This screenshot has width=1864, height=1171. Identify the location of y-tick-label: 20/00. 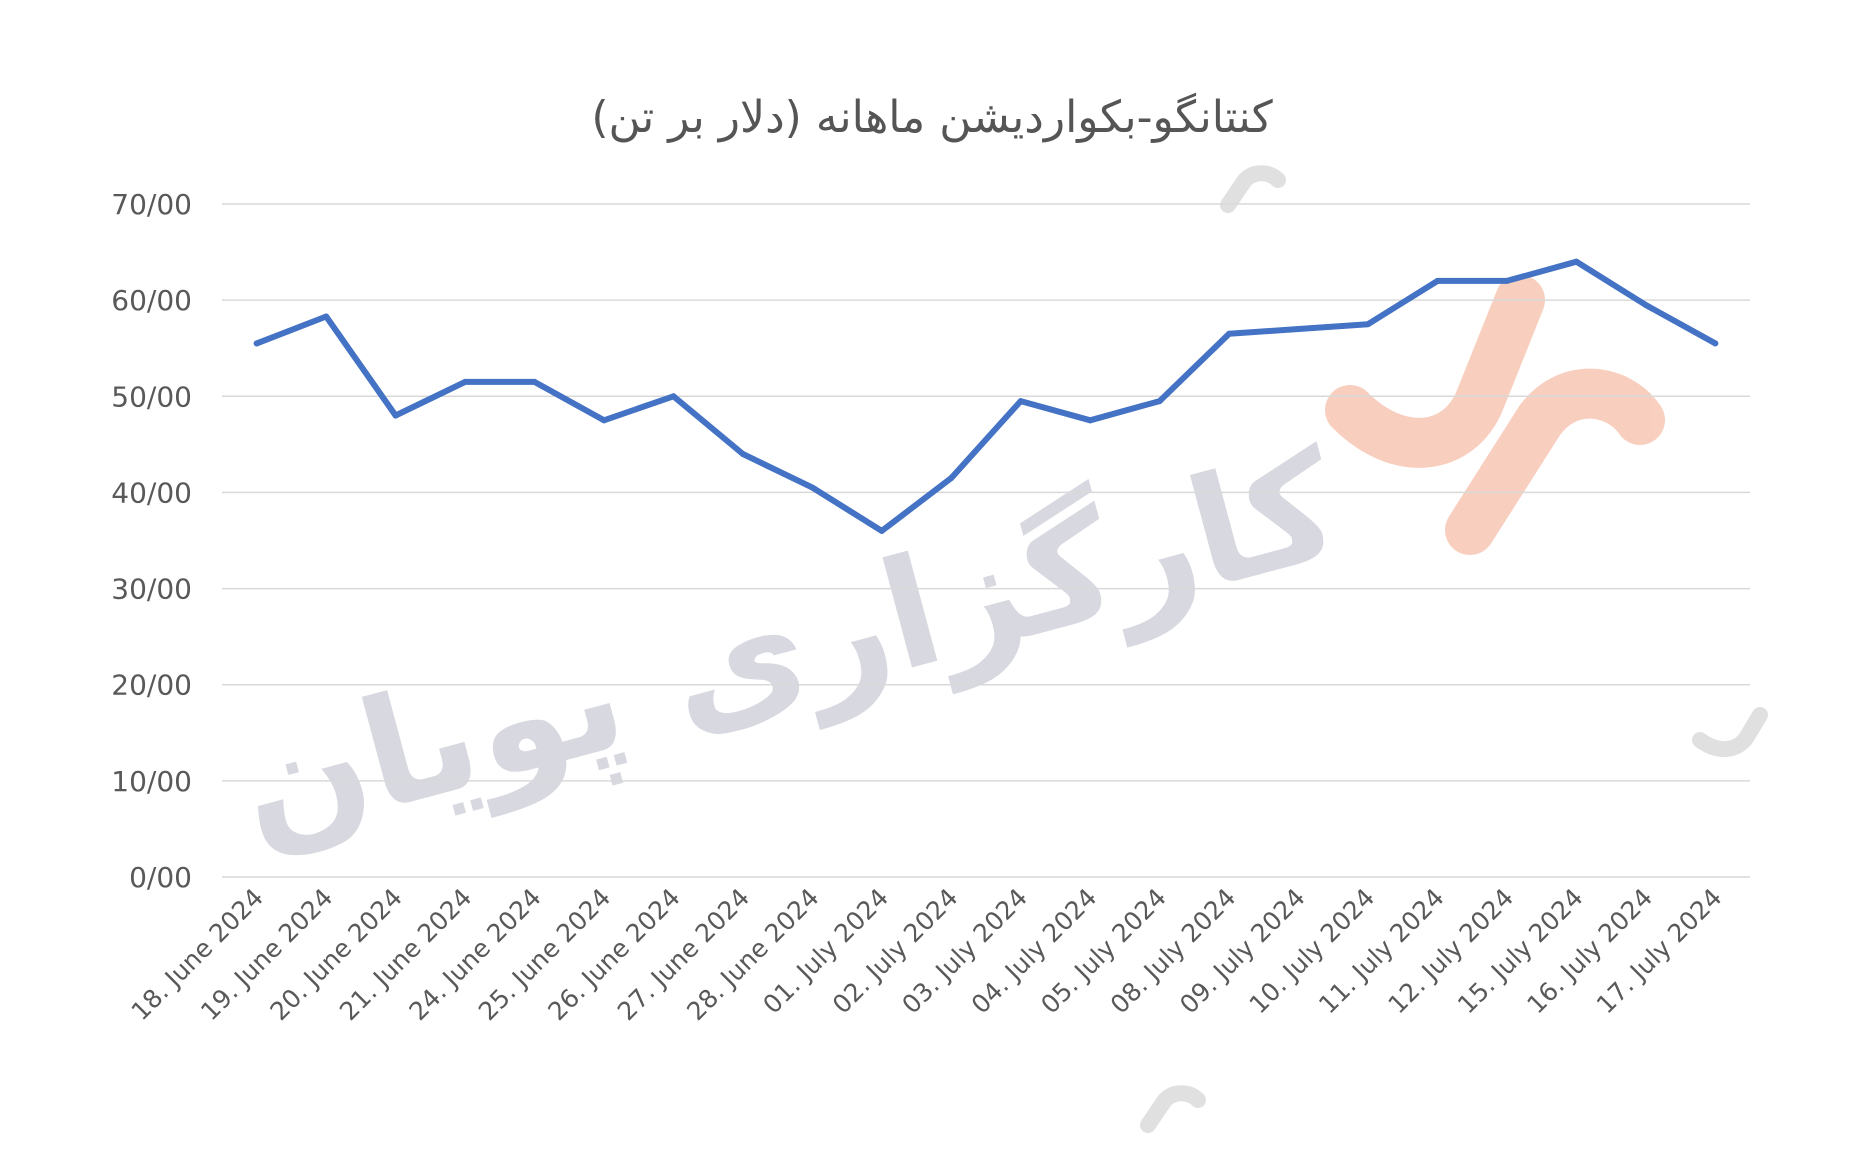
(151, 685).